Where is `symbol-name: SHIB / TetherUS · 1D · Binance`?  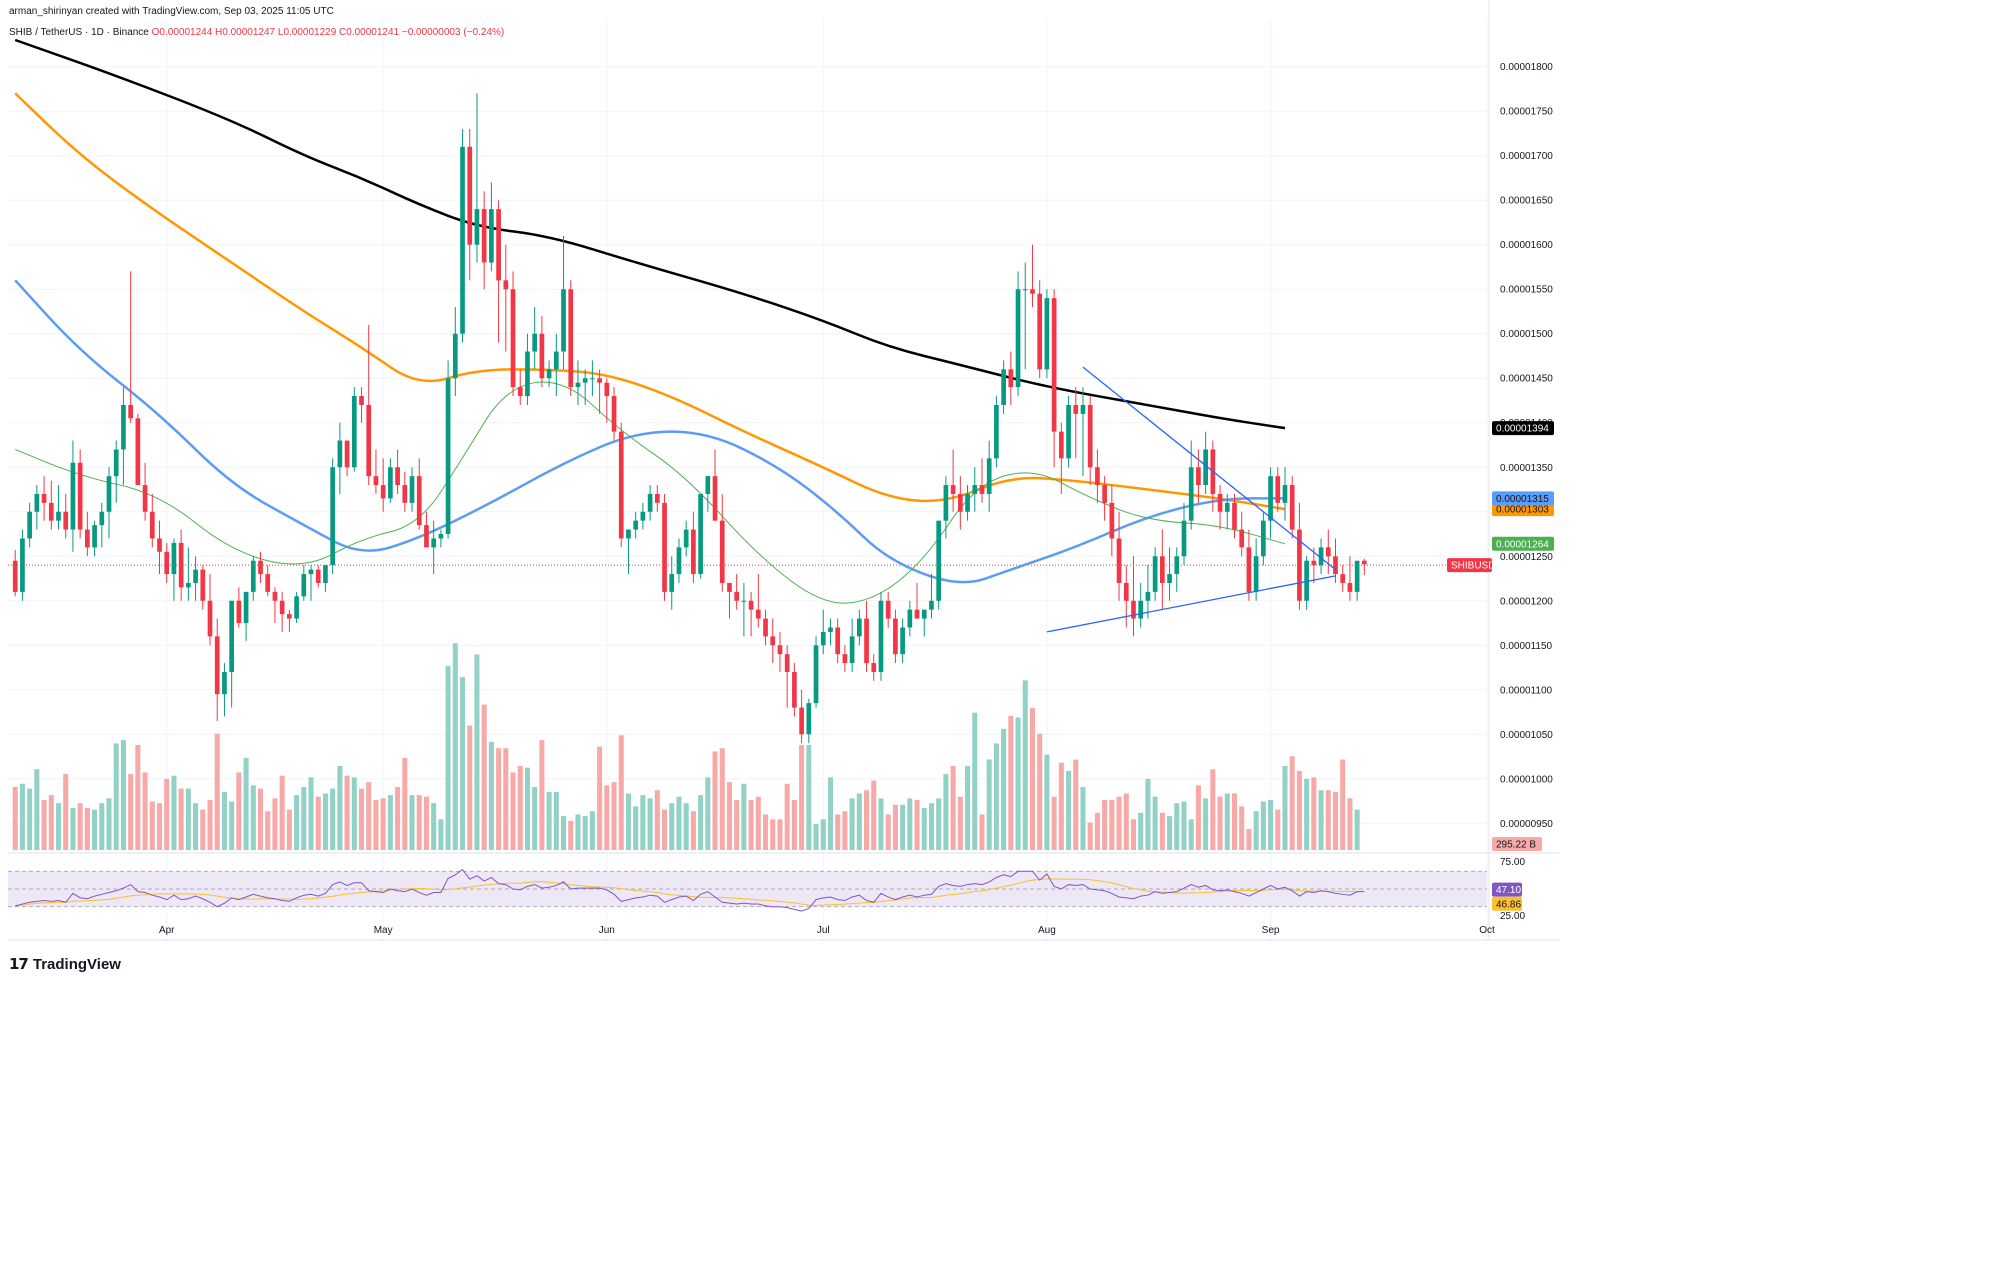
symbol-name: SHIB / TetherUS · 1D · Binance is located at coordinates (79, 32).